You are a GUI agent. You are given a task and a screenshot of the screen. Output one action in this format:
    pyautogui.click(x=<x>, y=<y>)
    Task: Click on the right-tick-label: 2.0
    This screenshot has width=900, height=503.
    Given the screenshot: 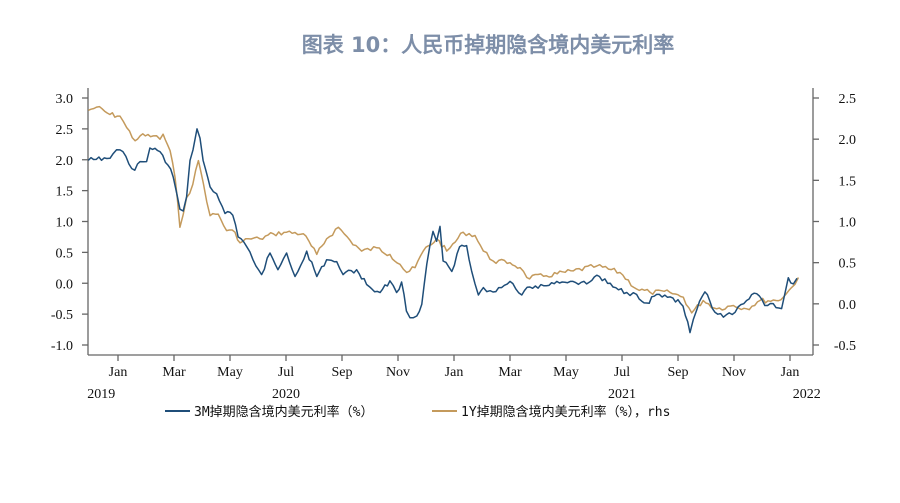 What is the action you would take?
    pyautogui.click(x=848, y=140)
    